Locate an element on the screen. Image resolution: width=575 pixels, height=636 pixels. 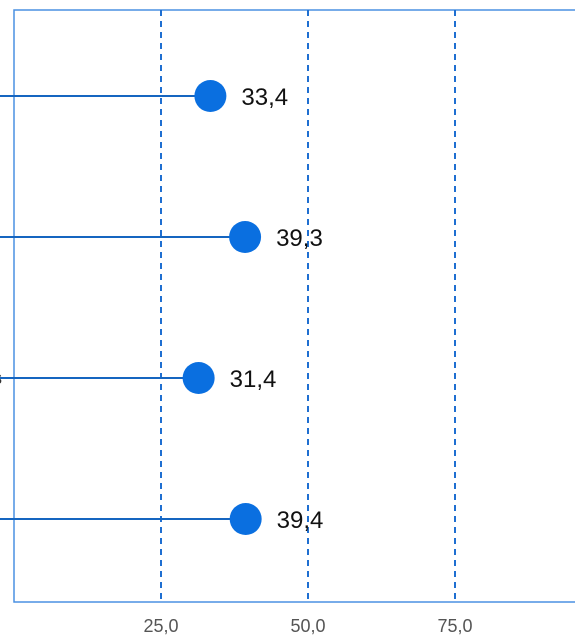
dots is located at coordinates (222, 307).